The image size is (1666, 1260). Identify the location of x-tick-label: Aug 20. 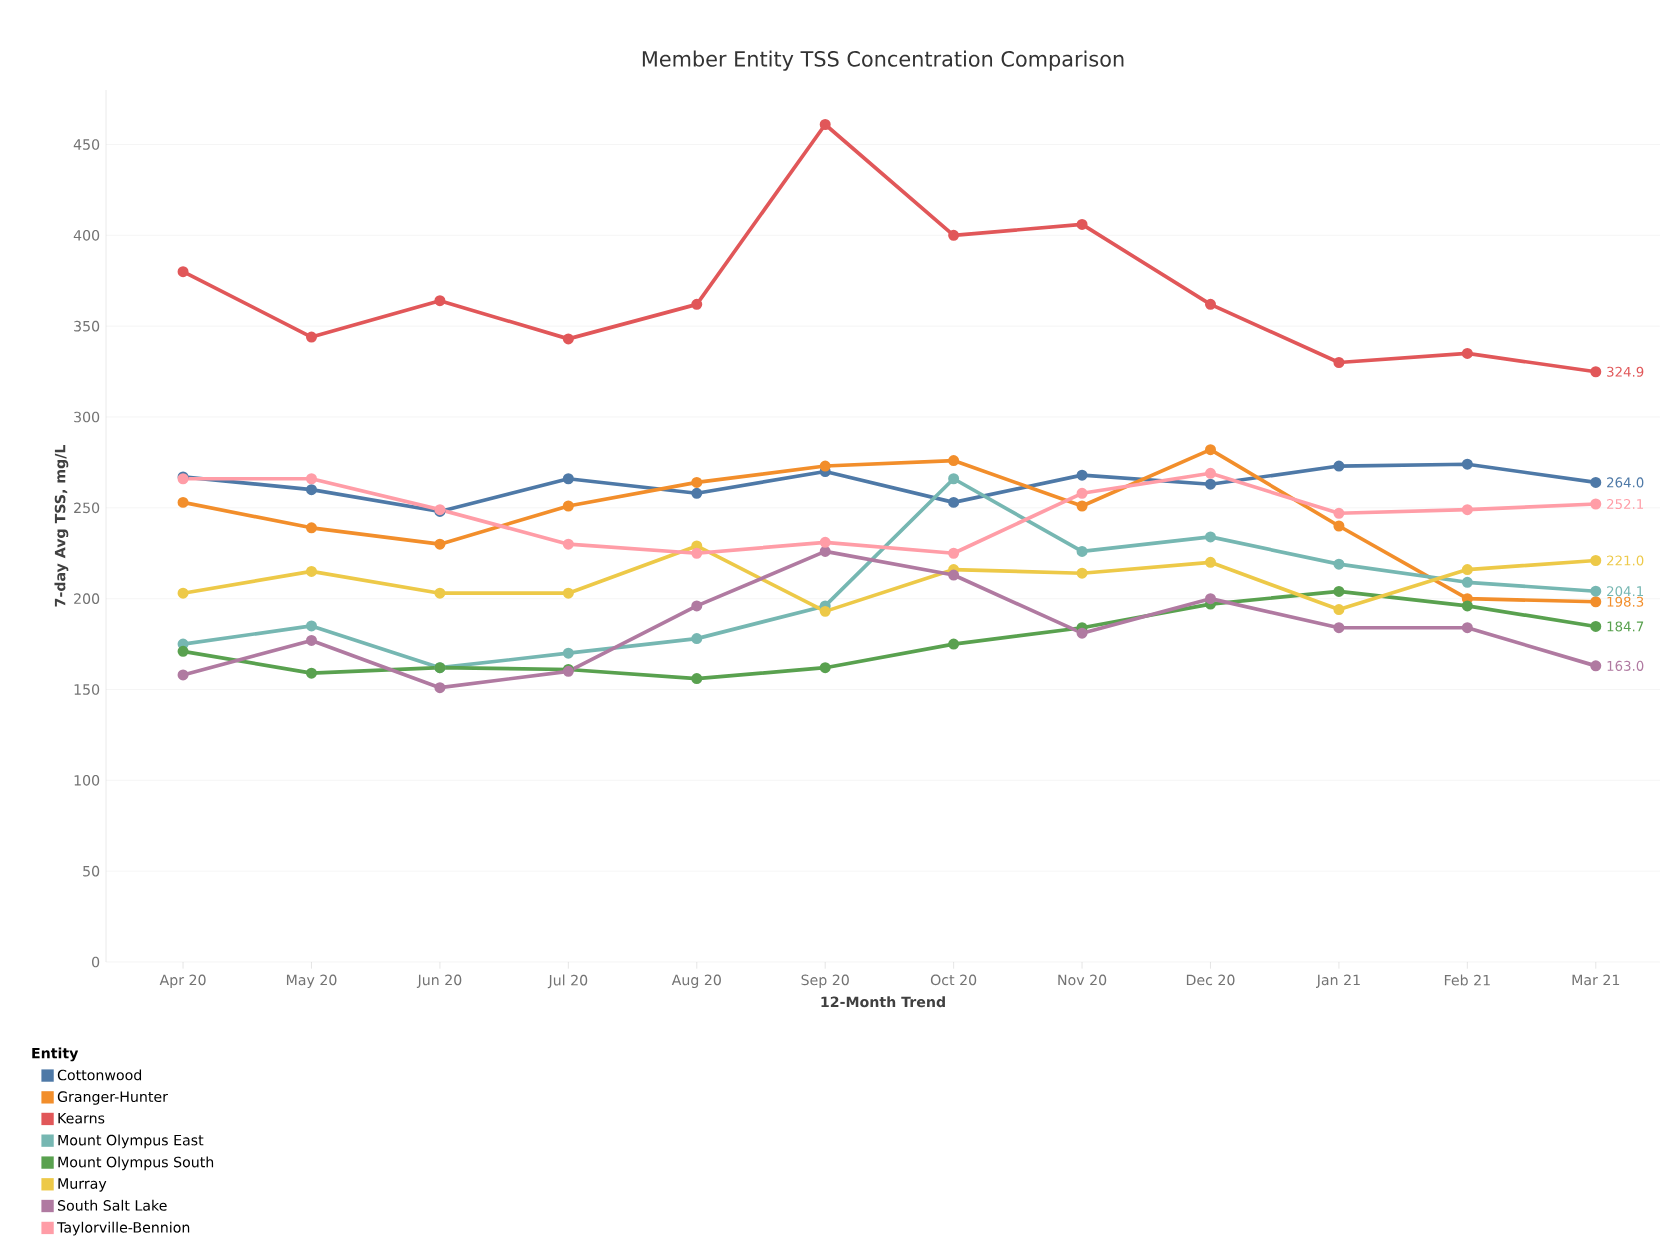
(696, 981).